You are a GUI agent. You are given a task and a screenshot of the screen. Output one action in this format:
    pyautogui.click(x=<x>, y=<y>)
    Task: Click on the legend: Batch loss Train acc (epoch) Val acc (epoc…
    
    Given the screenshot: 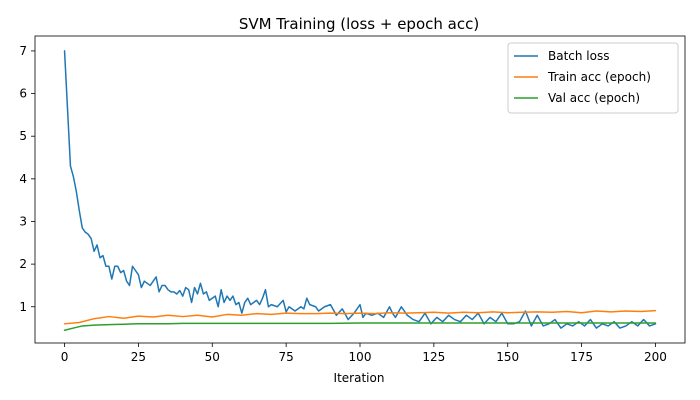 What is the action you would take?
    pyautogui.click(x=593, y=78)
    